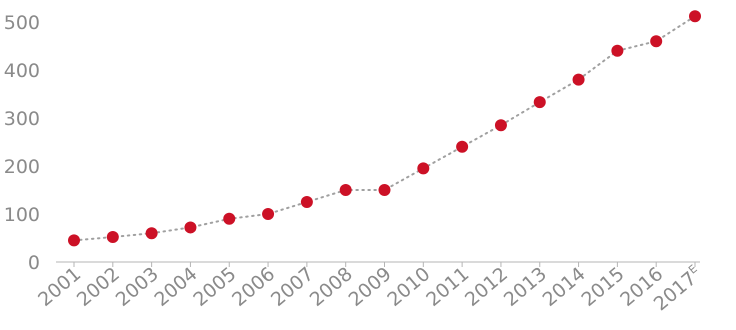  I want to click on y-tick-label: 400, so click(22, 71).